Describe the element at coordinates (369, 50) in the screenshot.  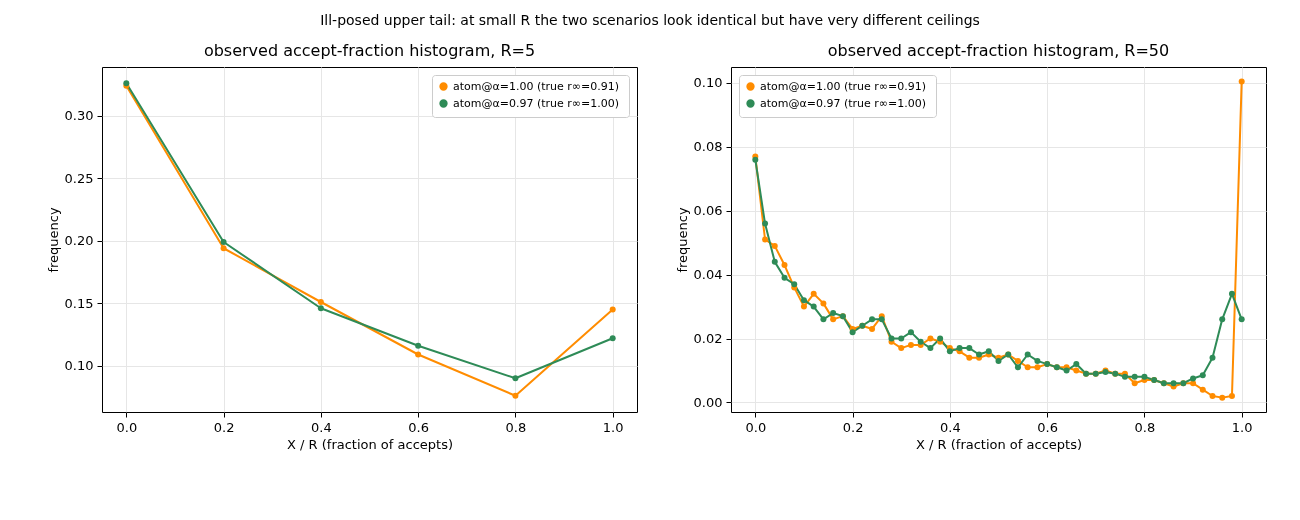
I see `chart-title: observed accept-fraction histogram, R=5` at that location.